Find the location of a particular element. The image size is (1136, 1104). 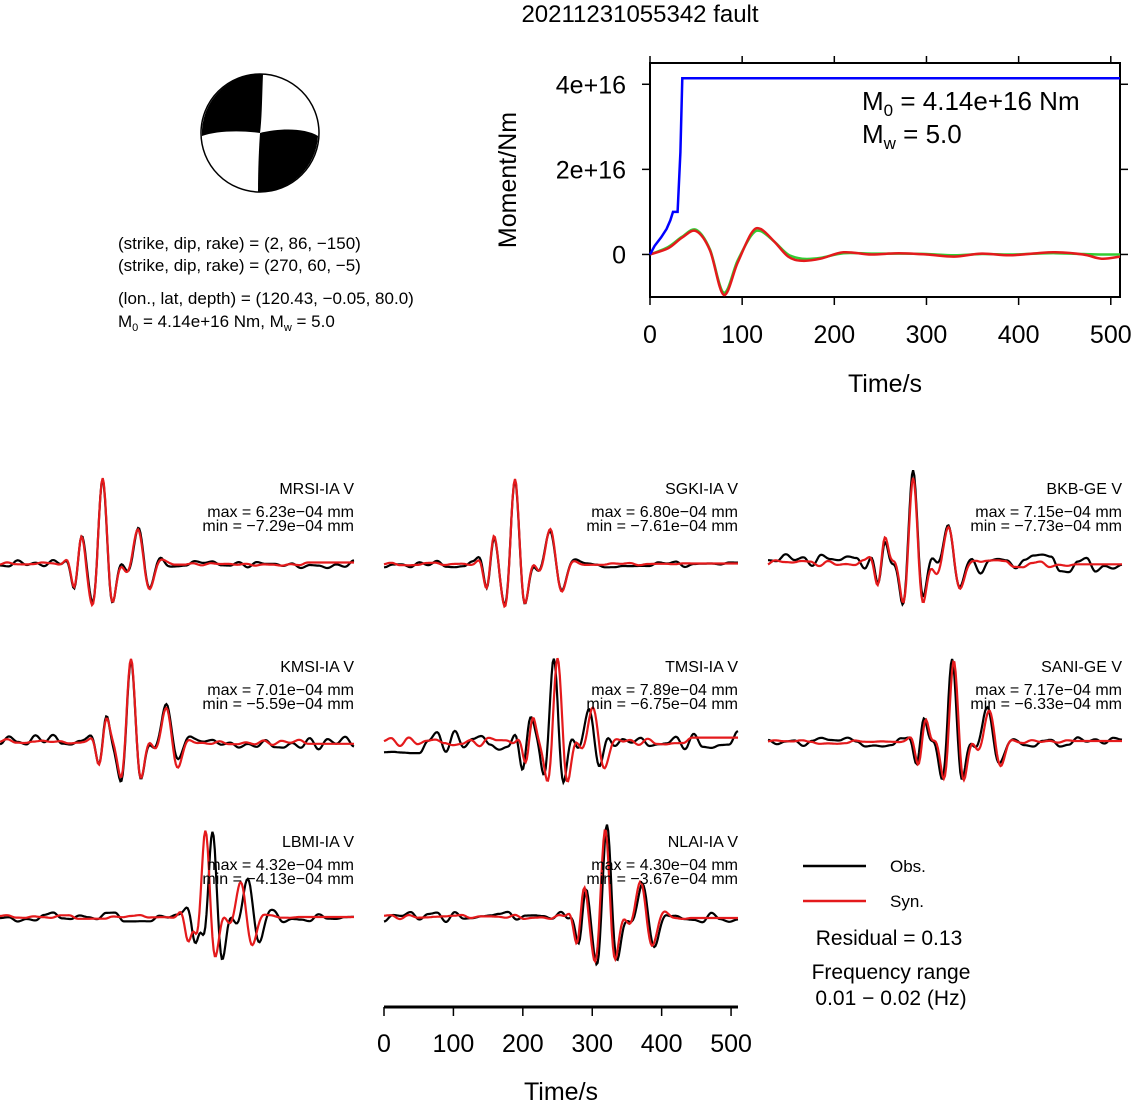

station-name: TMSI-IA V is located at coordinates (701, 667).